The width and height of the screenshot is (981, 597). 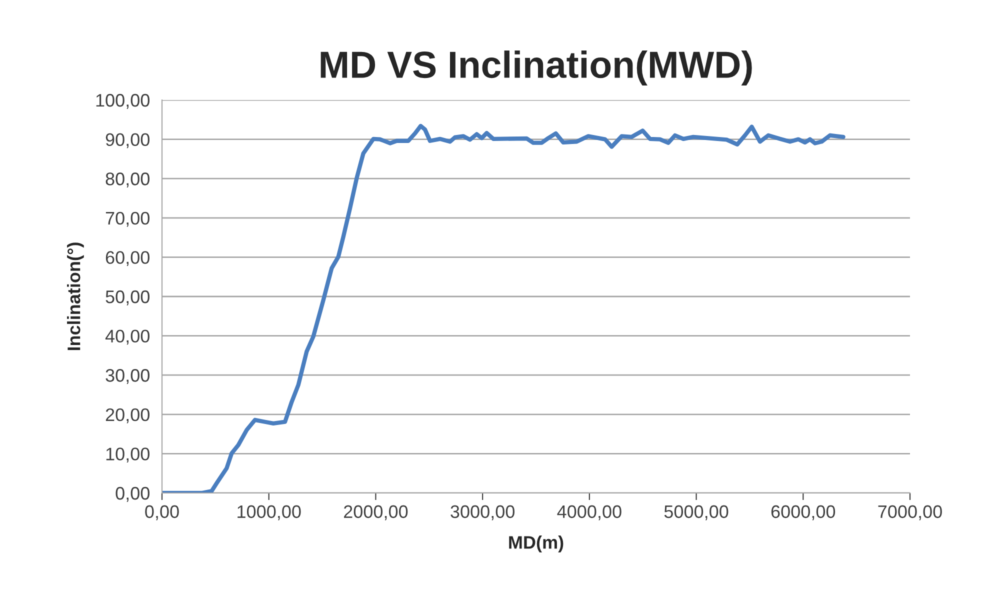 I want to click on y-axis-title: Inclination(°), so click(x=75, y=296).